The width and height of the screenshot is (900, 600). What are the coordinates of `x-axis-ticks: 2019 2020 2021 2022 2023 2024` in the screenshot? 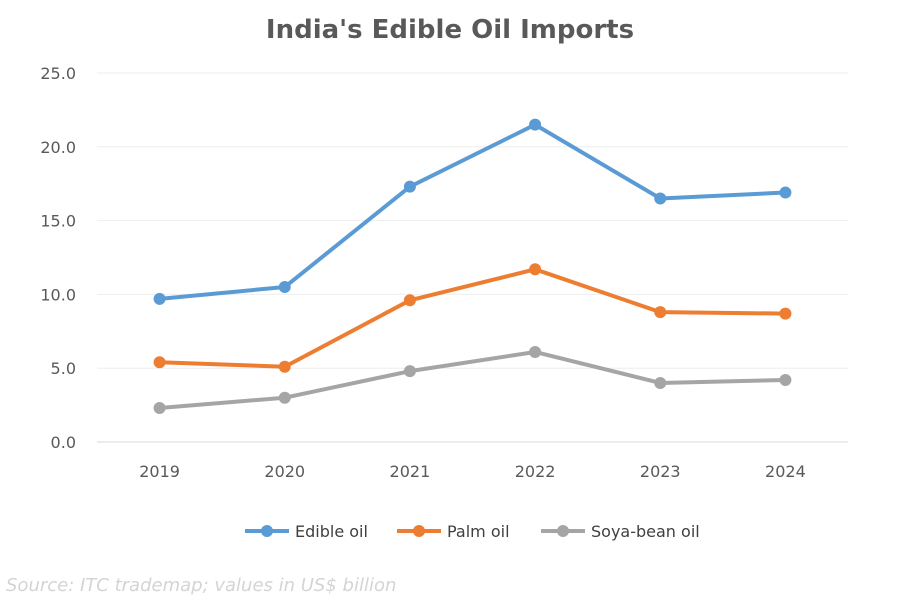 It's located at (472, 471).